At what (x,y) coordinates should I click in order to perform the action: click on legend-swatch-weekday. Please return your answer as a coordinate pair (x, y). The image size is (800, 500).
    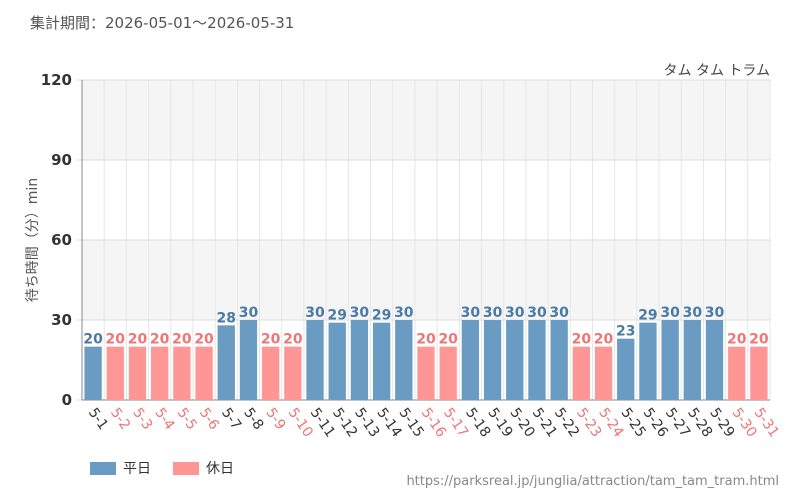
    Looking at the image, I should click on (103, 468).